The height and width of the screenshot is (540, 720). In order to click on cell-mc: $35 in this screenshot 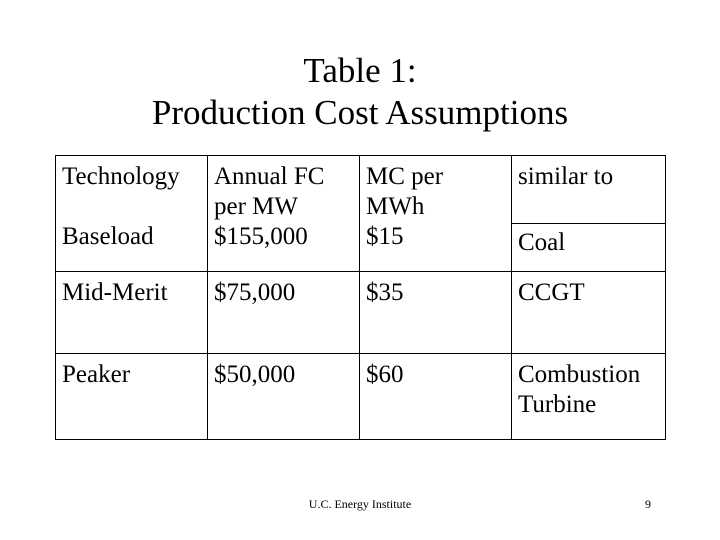, I will do `click(435, 312)`.